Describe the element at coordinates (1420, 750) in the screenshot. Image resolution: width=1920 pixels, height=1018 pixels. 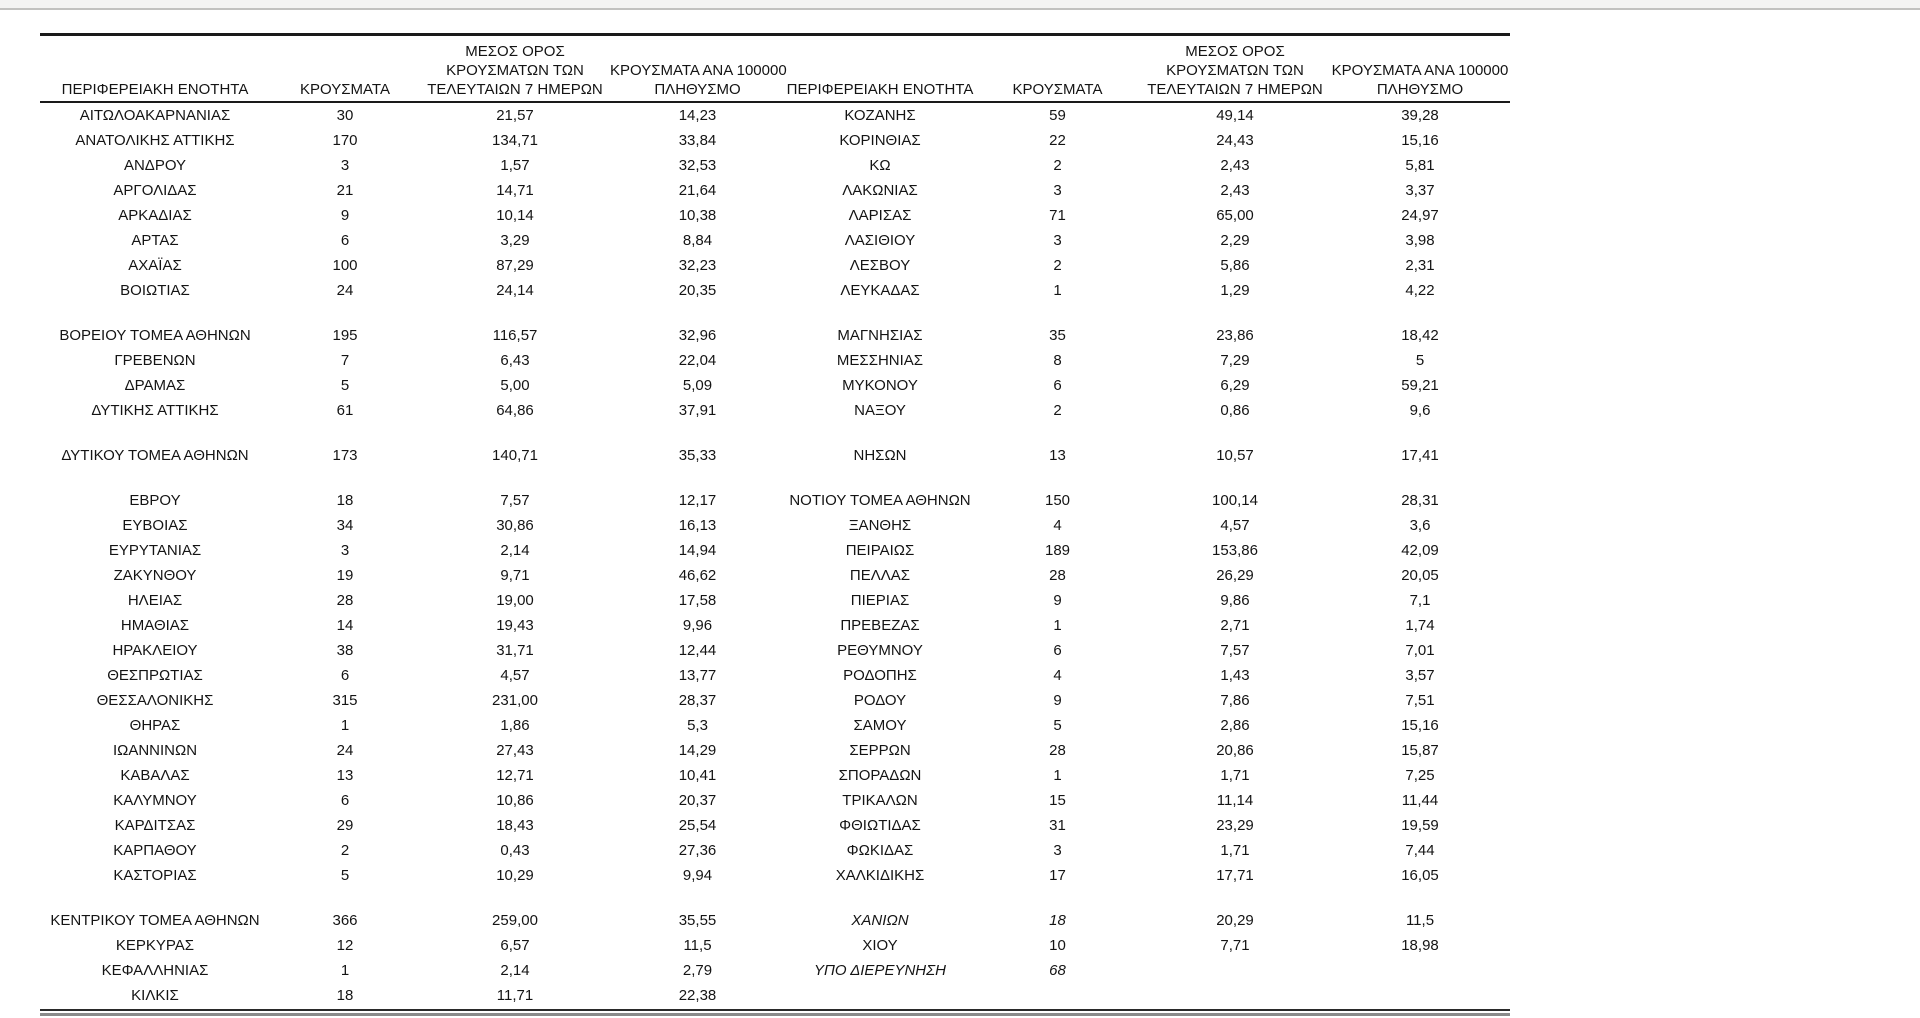
I see `per100k-cell-right: 15,87` at that location.